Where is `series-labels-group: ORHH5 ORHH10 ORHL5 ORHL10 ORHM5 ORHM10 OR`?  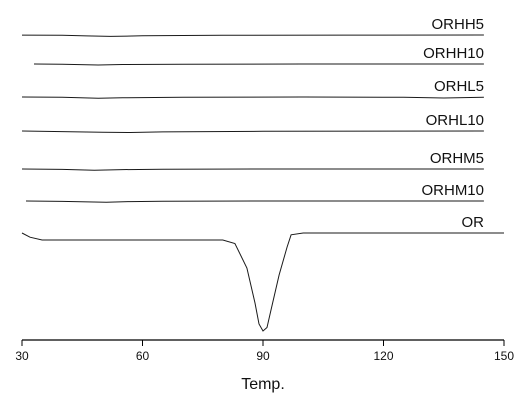
series-labels-group: ORHH5 ORHH10 ORHL5 ORHL10 ORHM5 ORHM10 OR is located at coordinates (452, 123).